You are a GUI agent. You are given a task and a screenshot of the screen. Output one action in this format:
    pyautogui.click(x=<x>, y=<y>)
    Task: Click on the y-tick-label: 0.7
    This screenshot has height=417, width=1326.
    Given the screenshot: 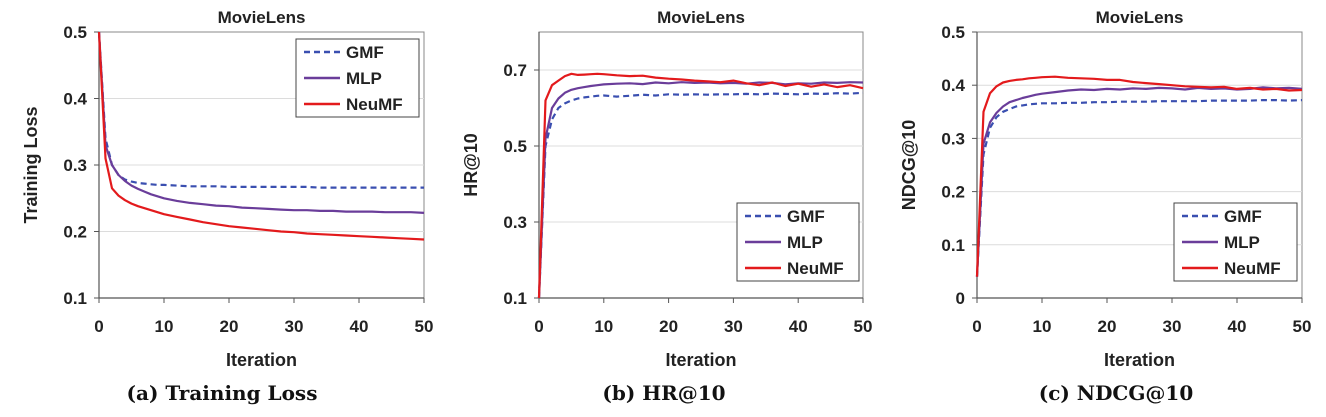 What is the action you would take?
    pyautogui.click(x=515, y=70)
    